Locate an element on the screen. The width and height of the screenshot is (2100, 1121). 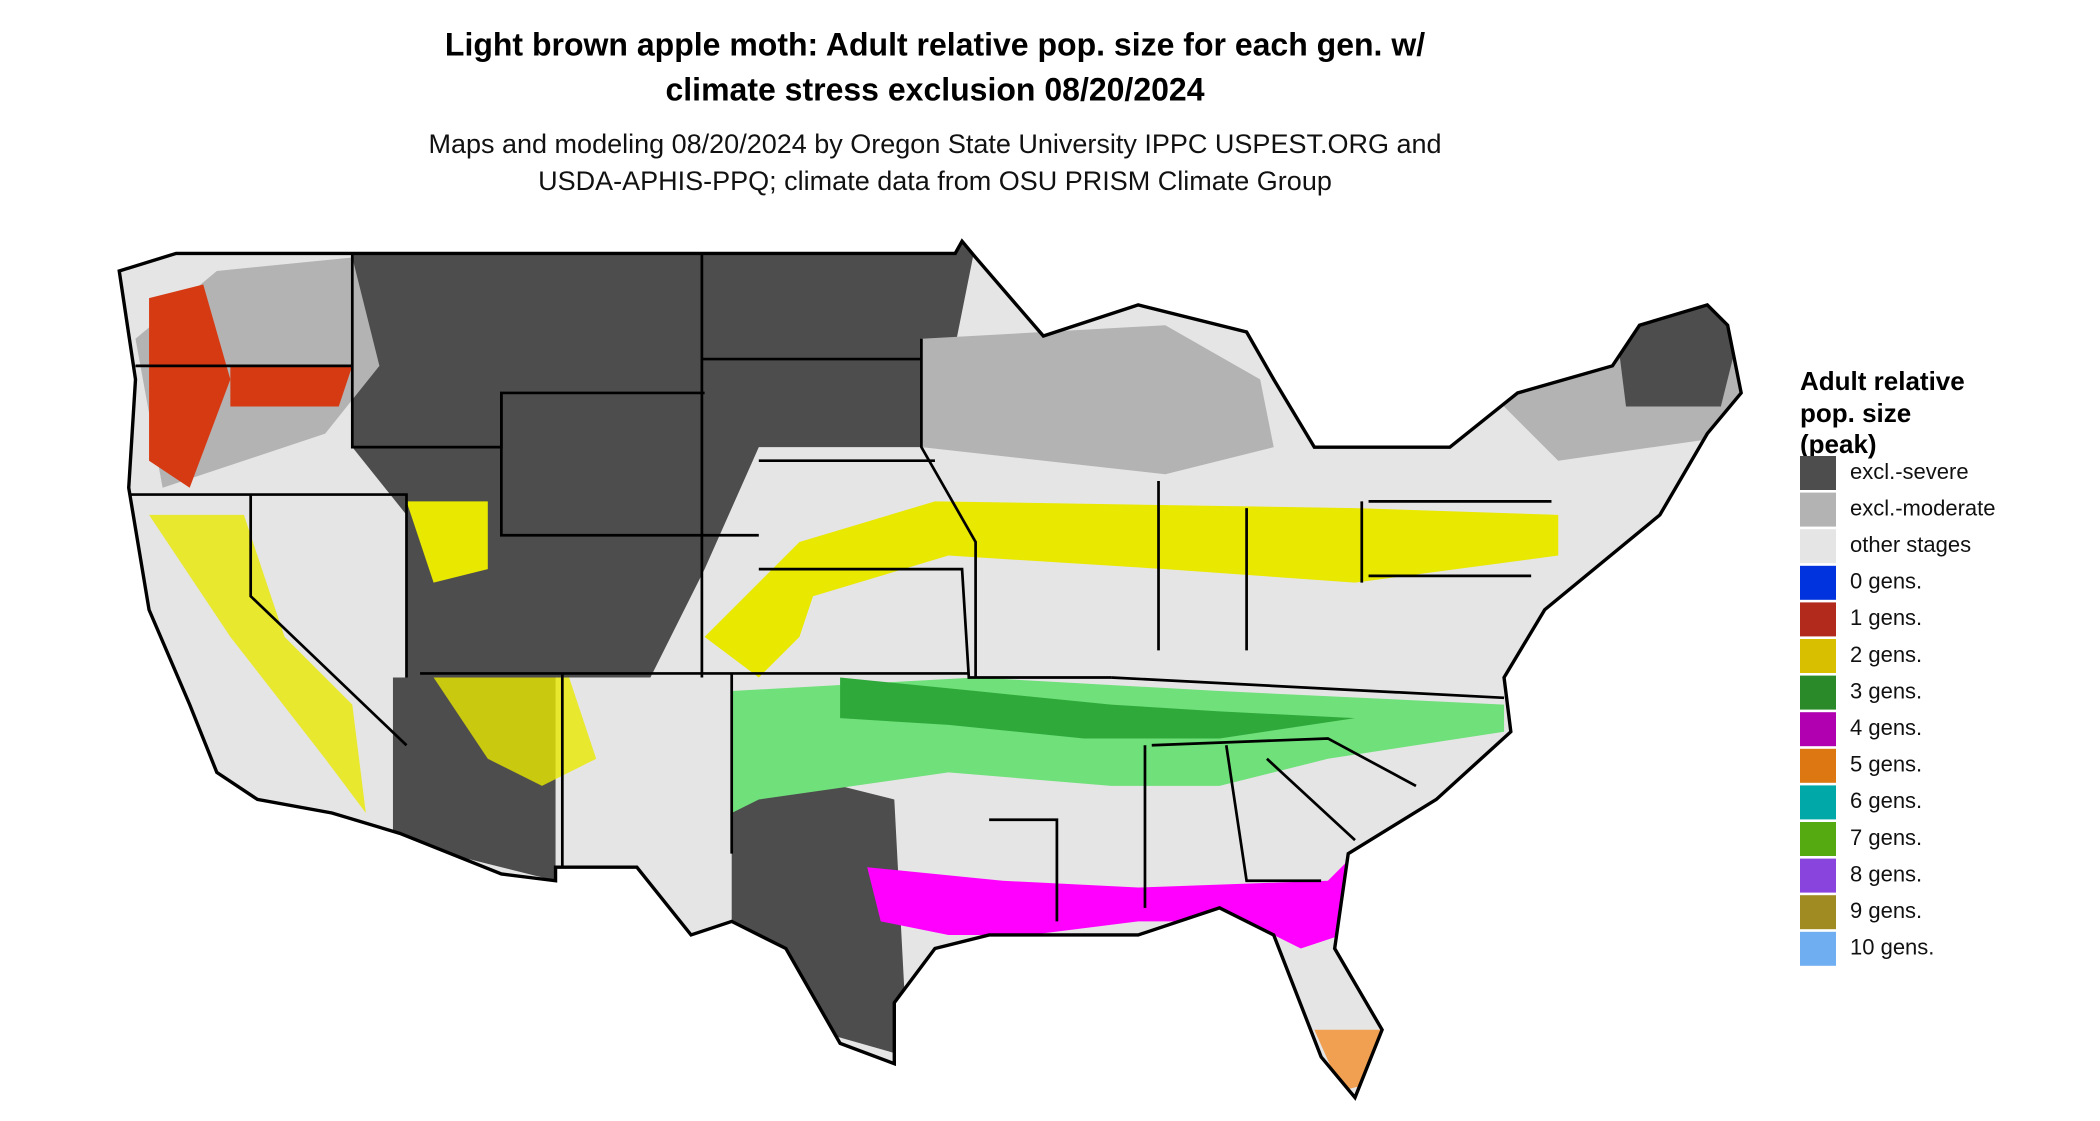
legend-label: 6 gens. is located at coordinates (1886, 800).